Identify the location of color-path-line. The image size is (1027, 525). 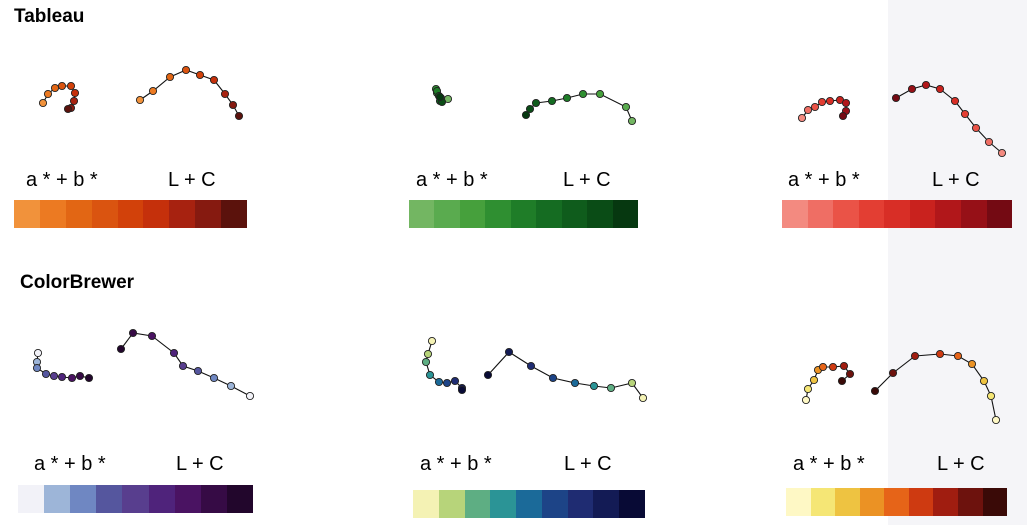
(935, 387).